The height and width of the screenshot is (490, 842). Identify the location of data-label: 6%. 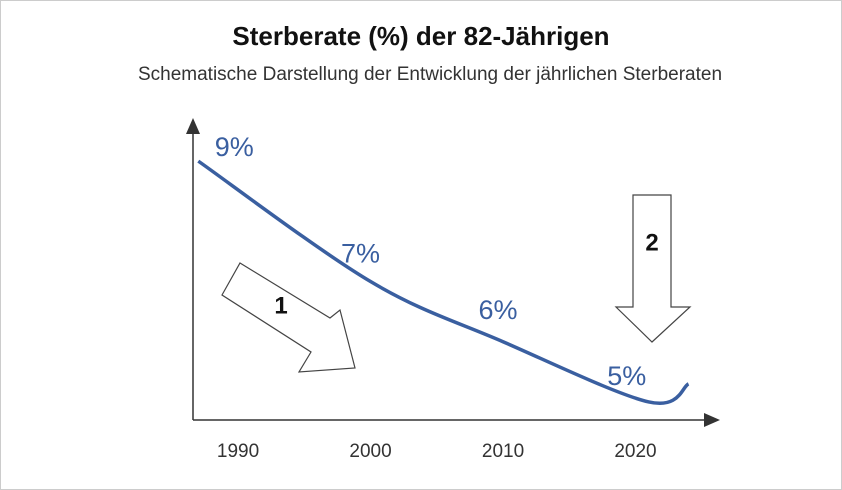
(498, 310).